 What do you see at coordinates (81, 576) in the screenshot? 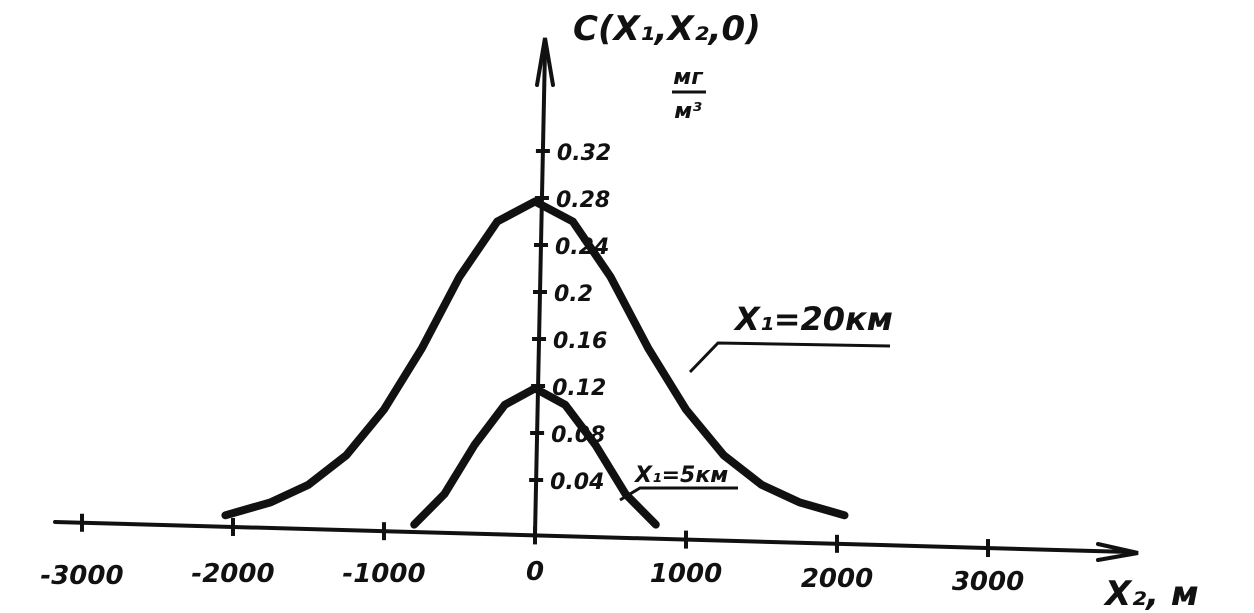
I see `x-tick-label: -3000` at bounding box center [81, 576].